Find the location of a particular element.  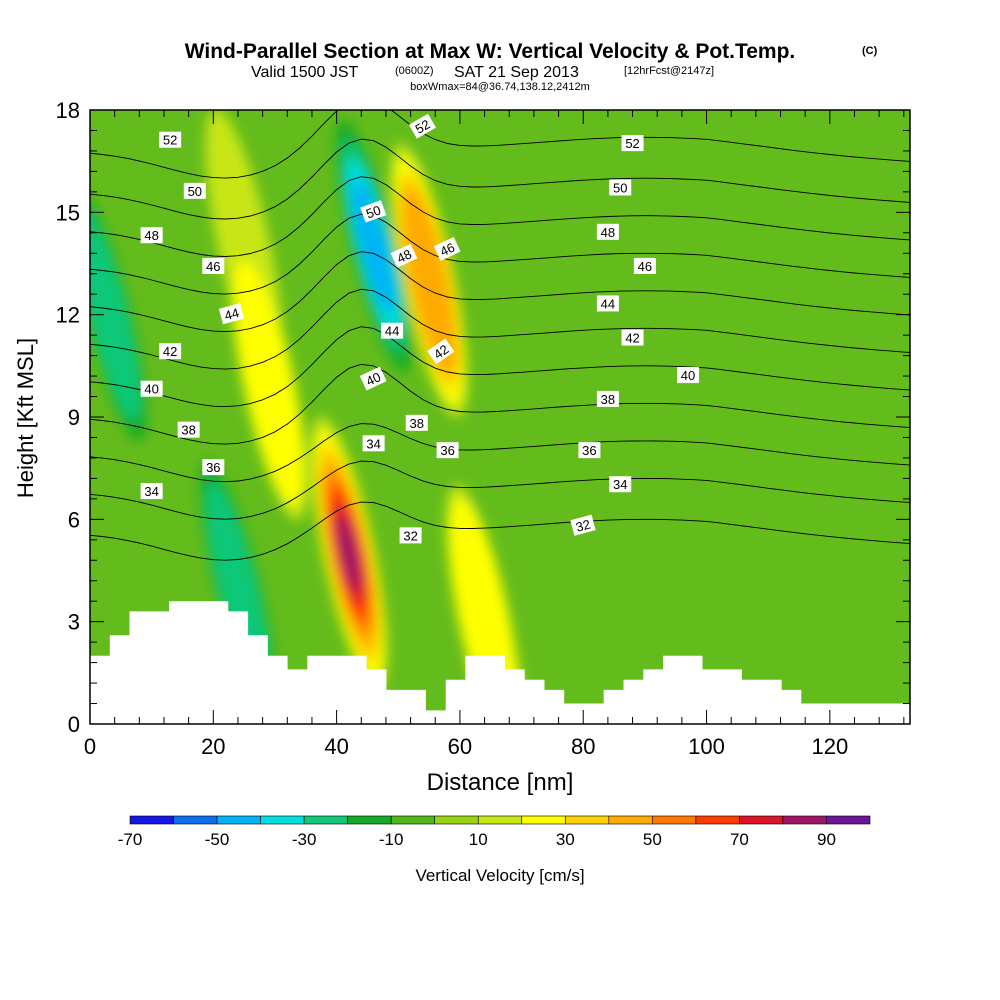

contour-label: 42 is located at coordinates (441, 351).